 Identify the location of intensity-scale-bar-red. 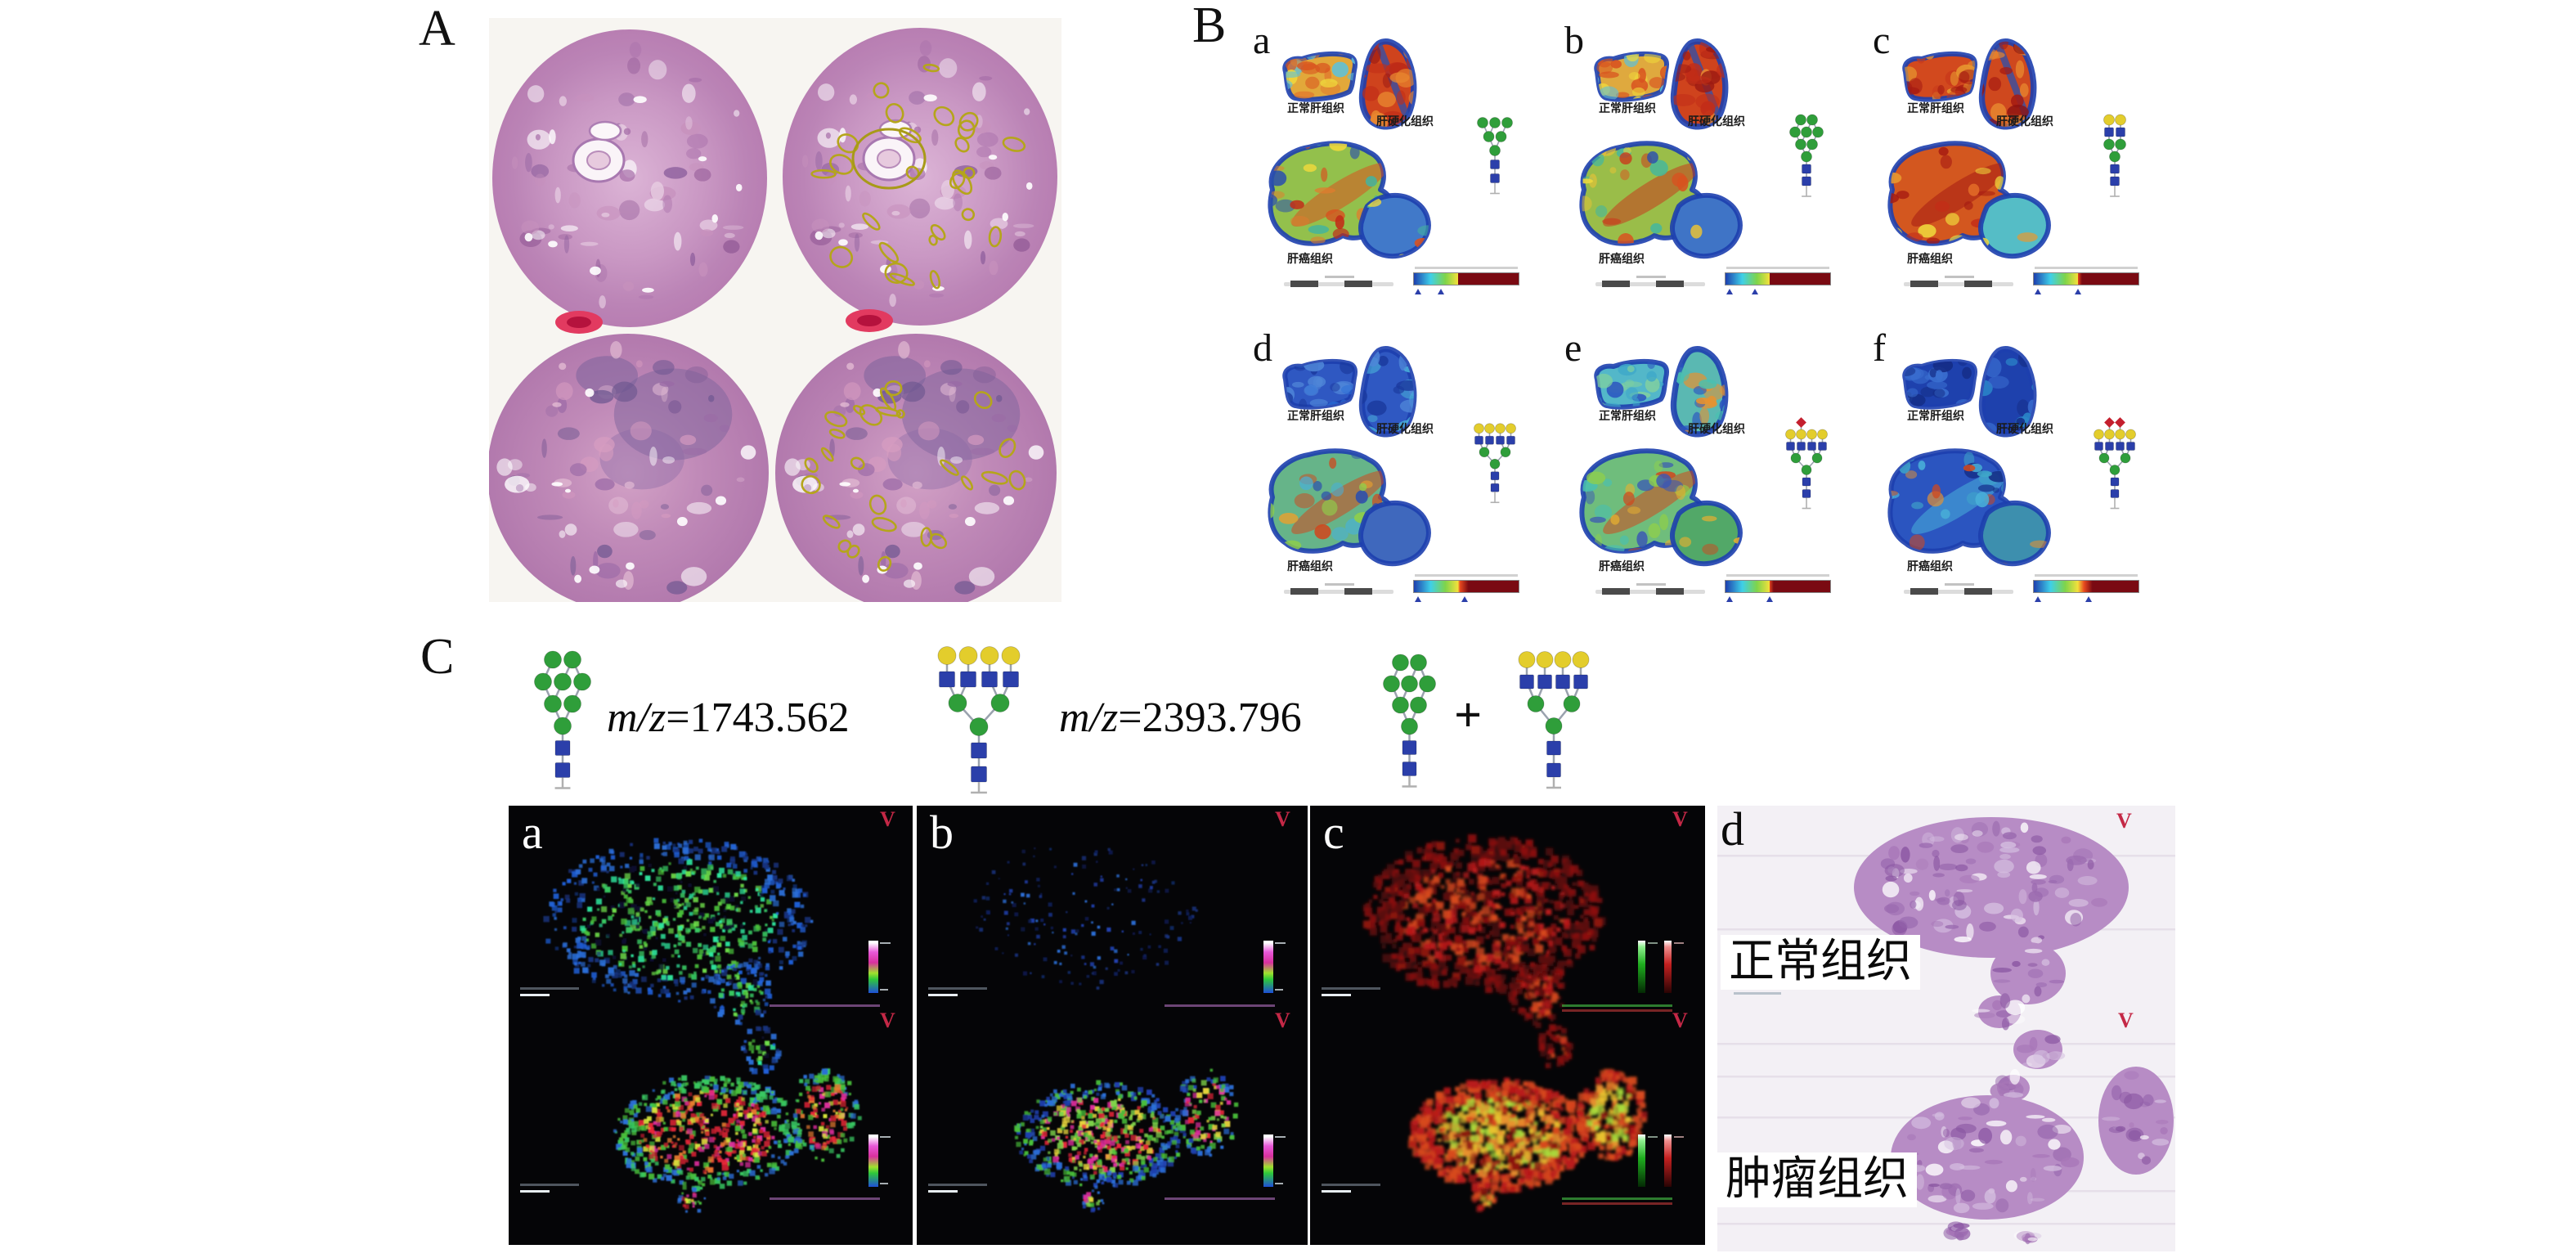
(1668, 1160).